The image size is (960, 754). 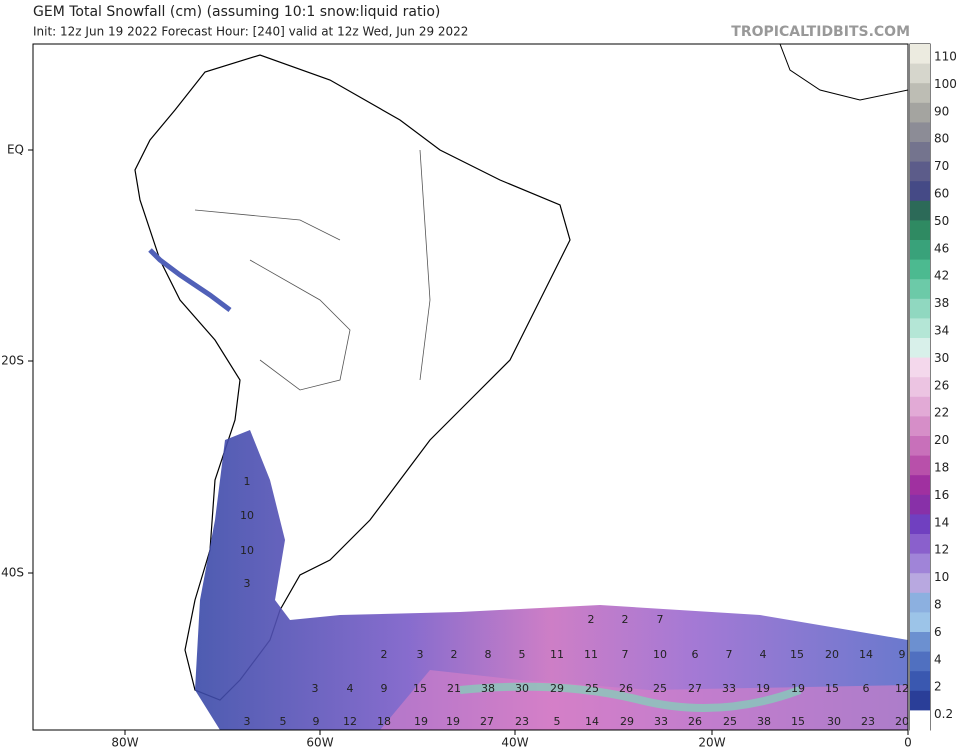 What do you see at coordinates (591, 654) in the screenshot?
I see `map-value-label: 11` at bounding box center [591, 654].